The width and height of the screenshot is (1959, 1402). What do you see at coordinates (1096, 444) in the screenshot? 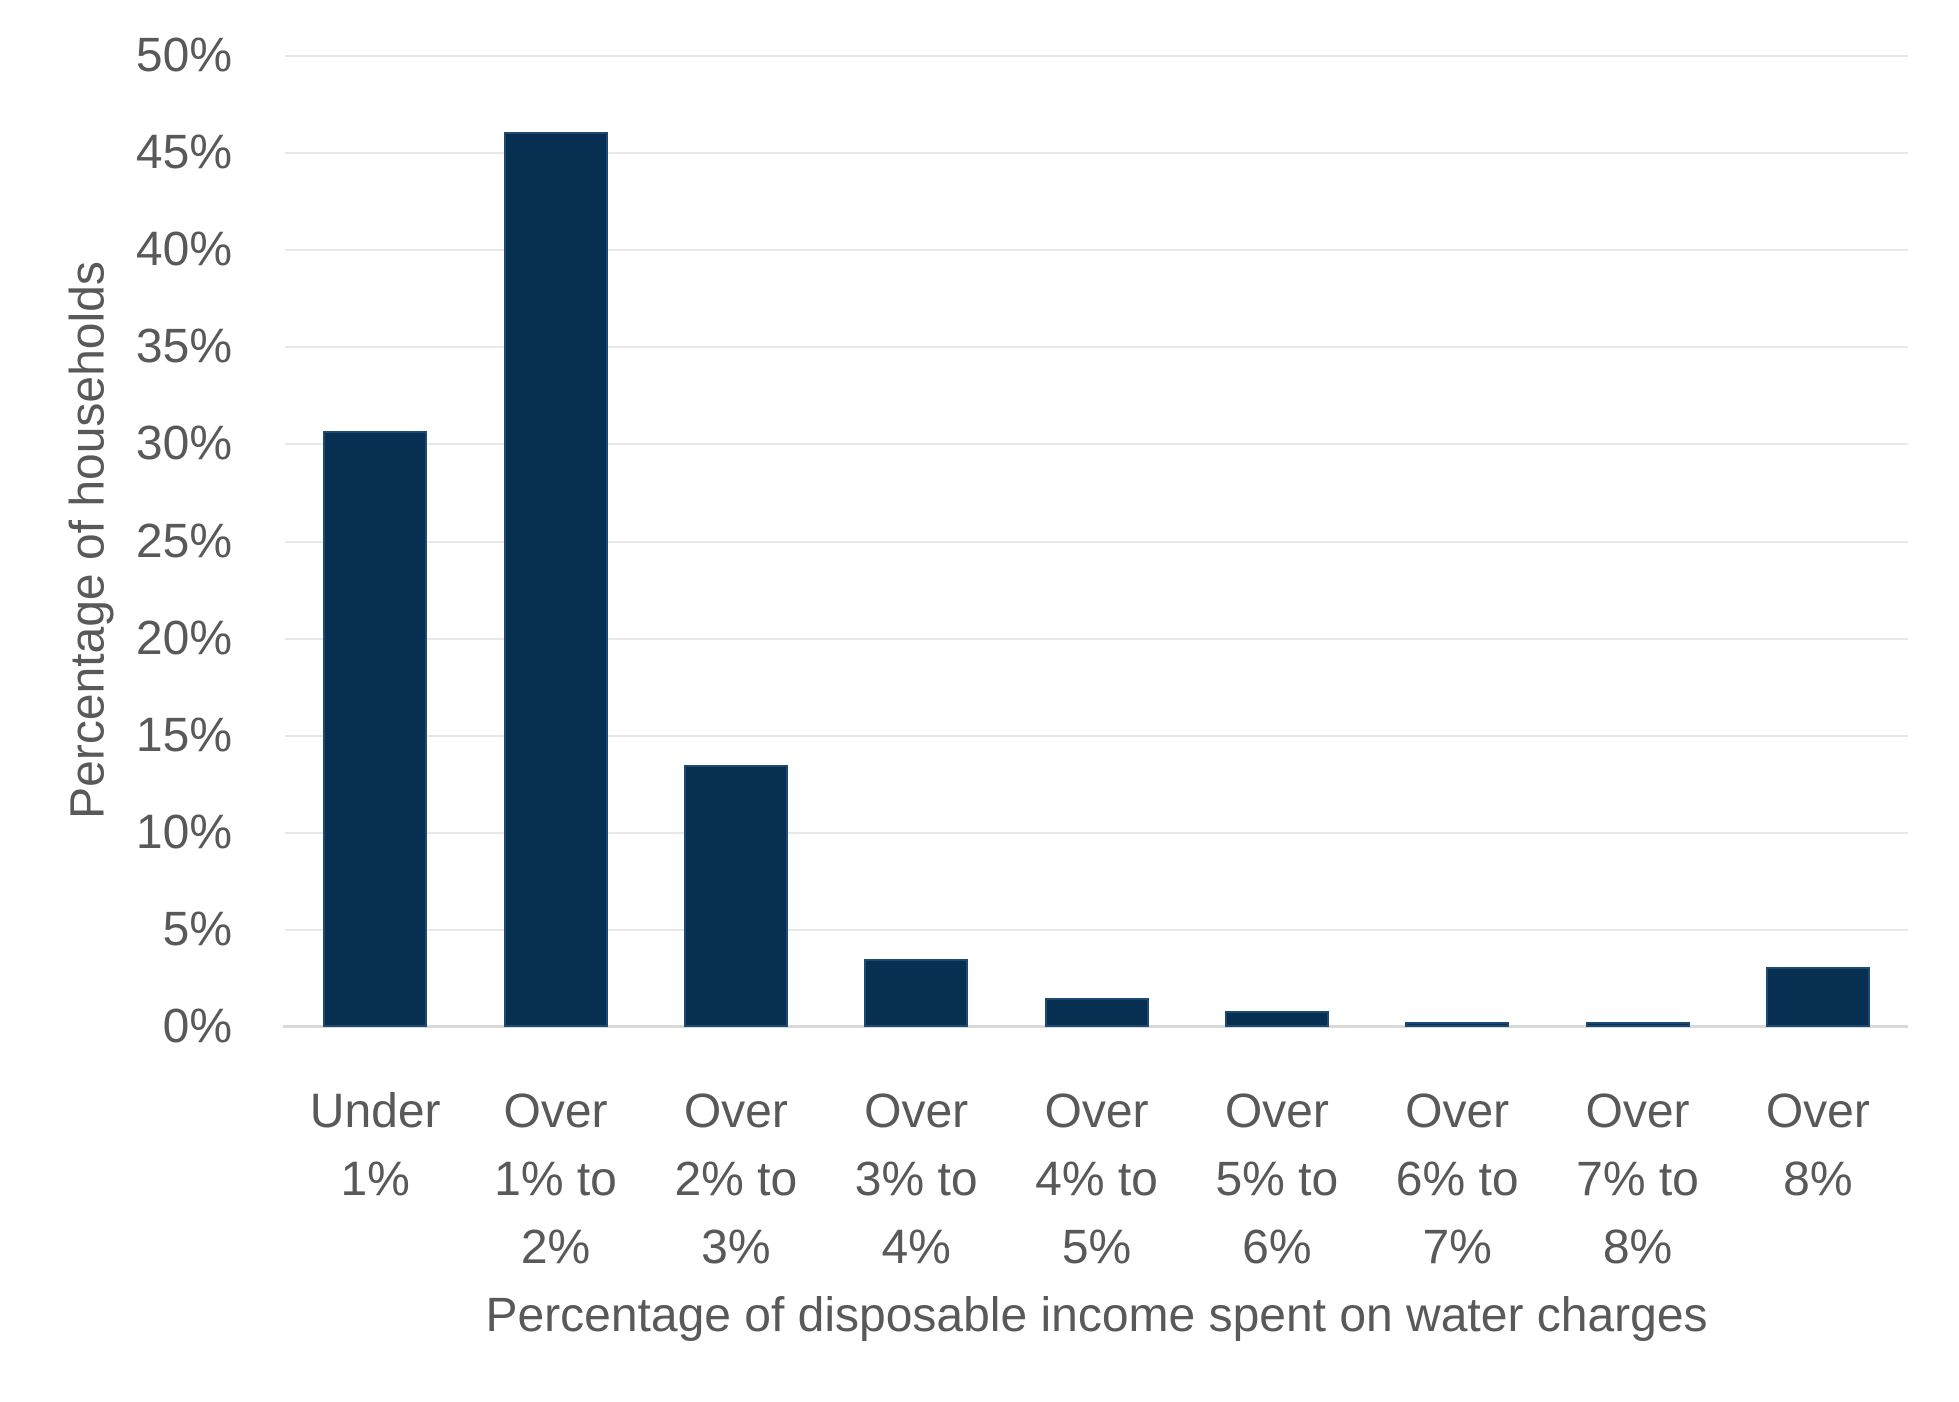
I see `gridline-30%` at bounding box center [1096, 444].